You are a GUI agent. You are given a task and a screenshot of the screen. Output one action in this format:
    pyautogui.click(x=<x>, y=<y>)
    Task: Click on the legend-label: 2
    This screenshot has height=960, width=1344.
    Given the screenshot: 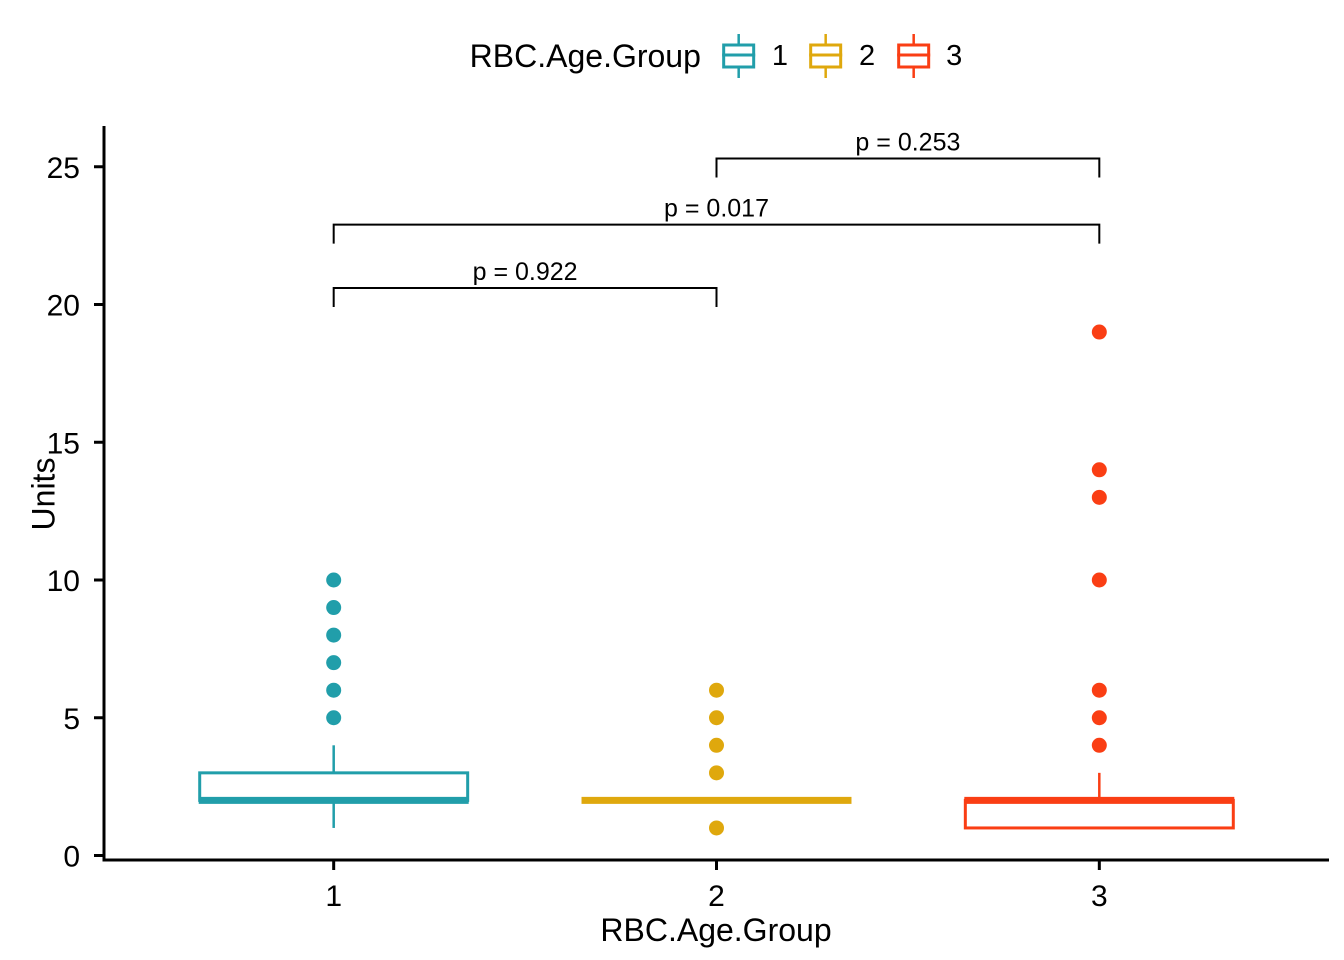 What is the action you would take?
    pyautogui.click(x=867, y=55)
    